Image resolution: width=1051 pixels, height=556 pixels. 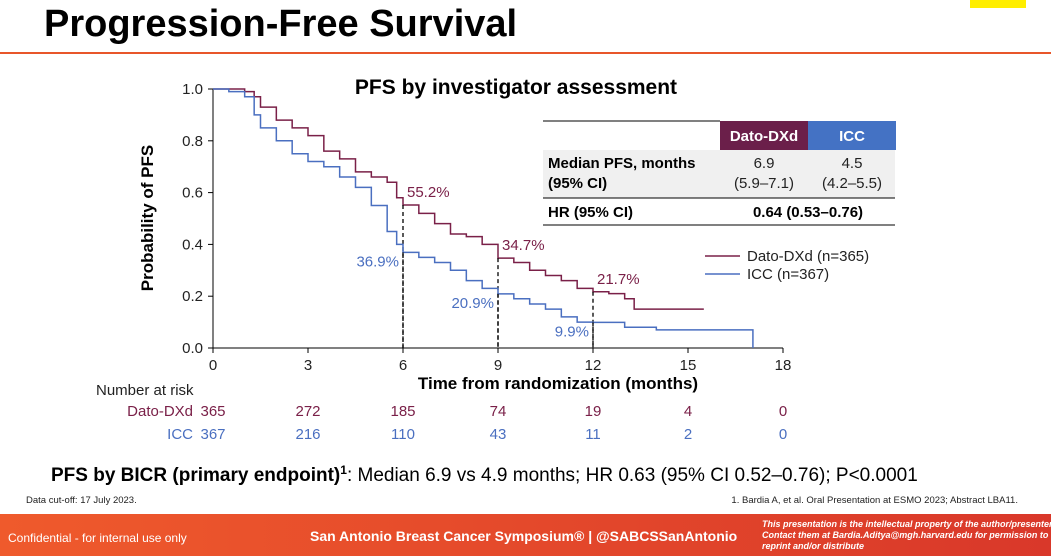 I want to click on table-cell: 4.5, so click(x=852, y=163).